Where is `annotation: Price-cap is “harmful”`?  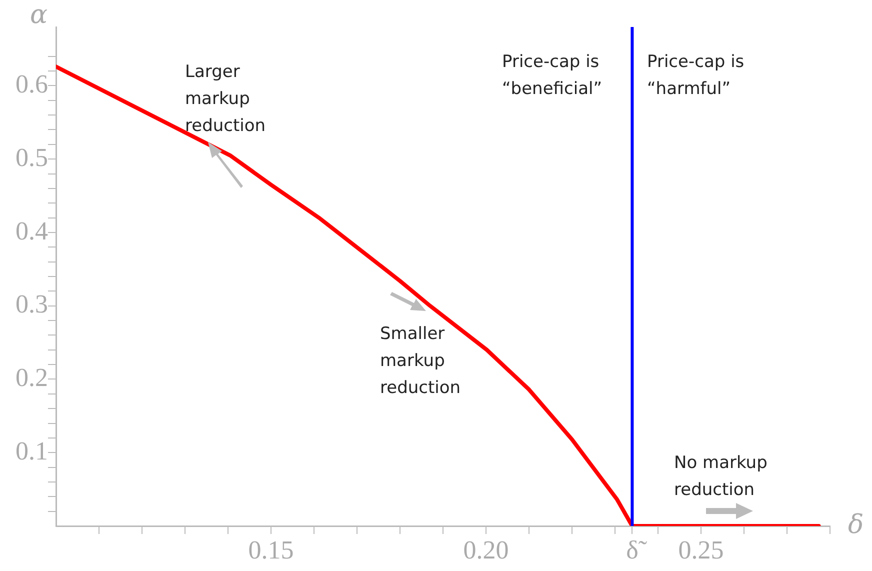 annotation: Price-cap is “harmful” is located at coordinates (695, 75).